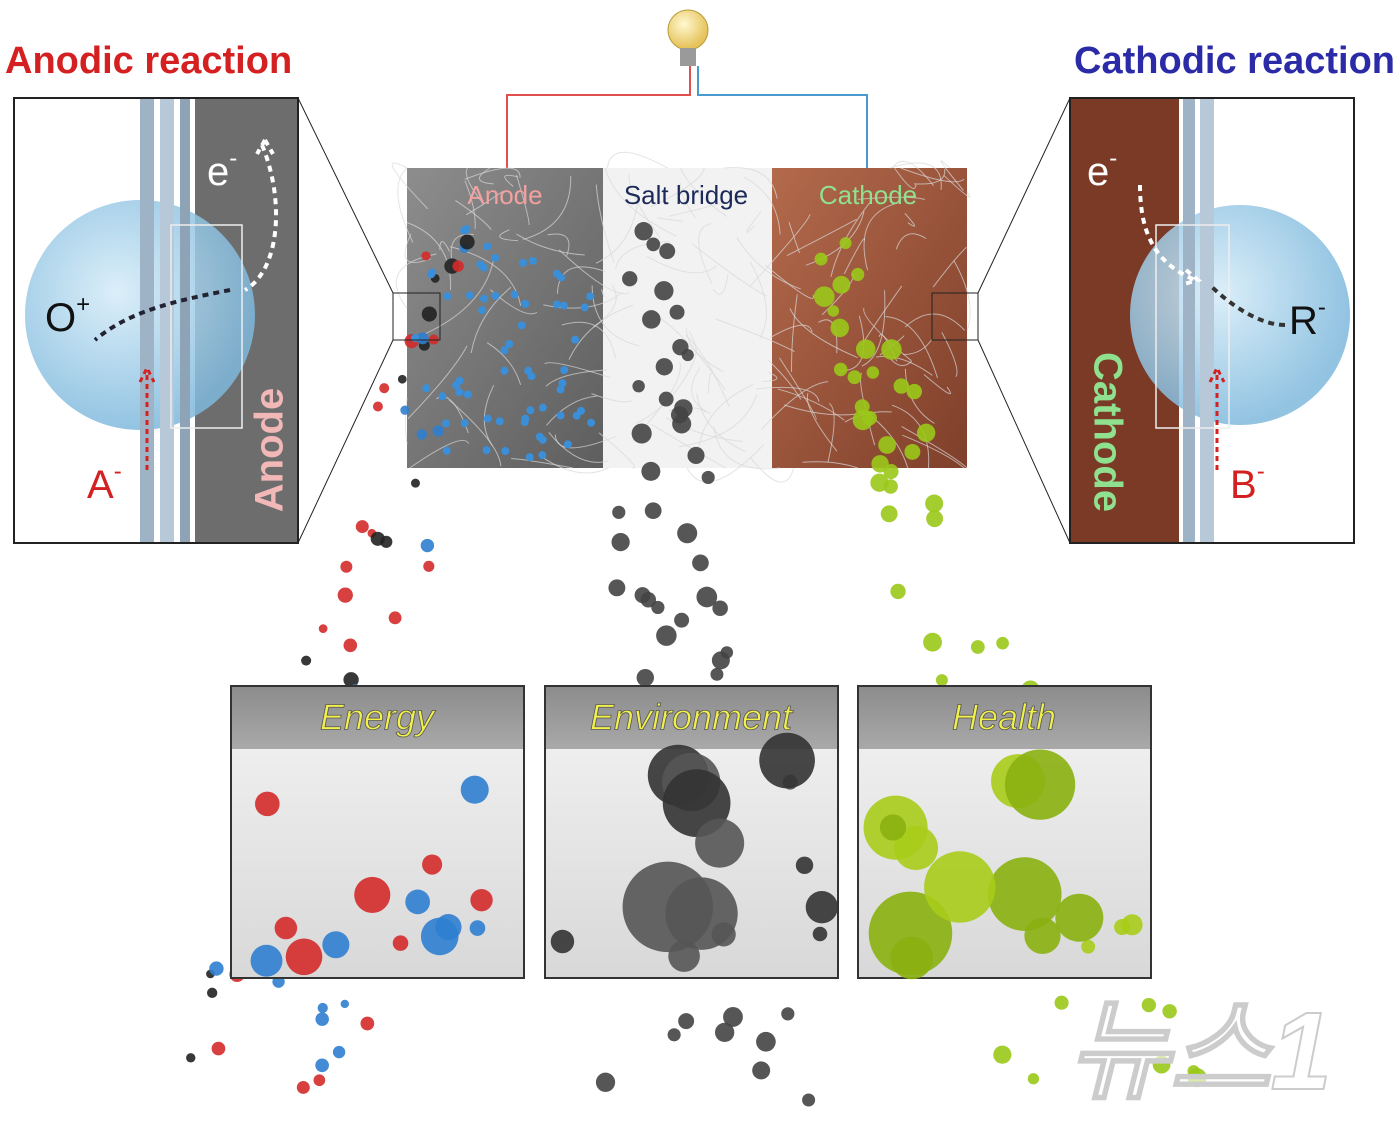  Describe the element at coordinates (1004, 718) in the screenshot. I see `panel-header` at that location.